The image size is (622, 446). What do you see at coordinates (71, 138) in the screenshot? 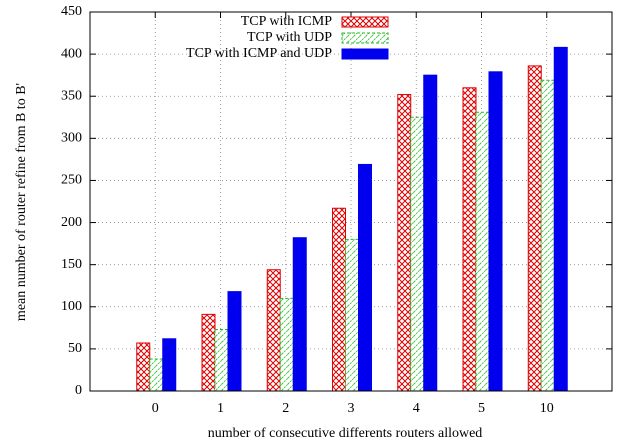
I see `y-tick-label: 300` at bounding box center [71, 138].